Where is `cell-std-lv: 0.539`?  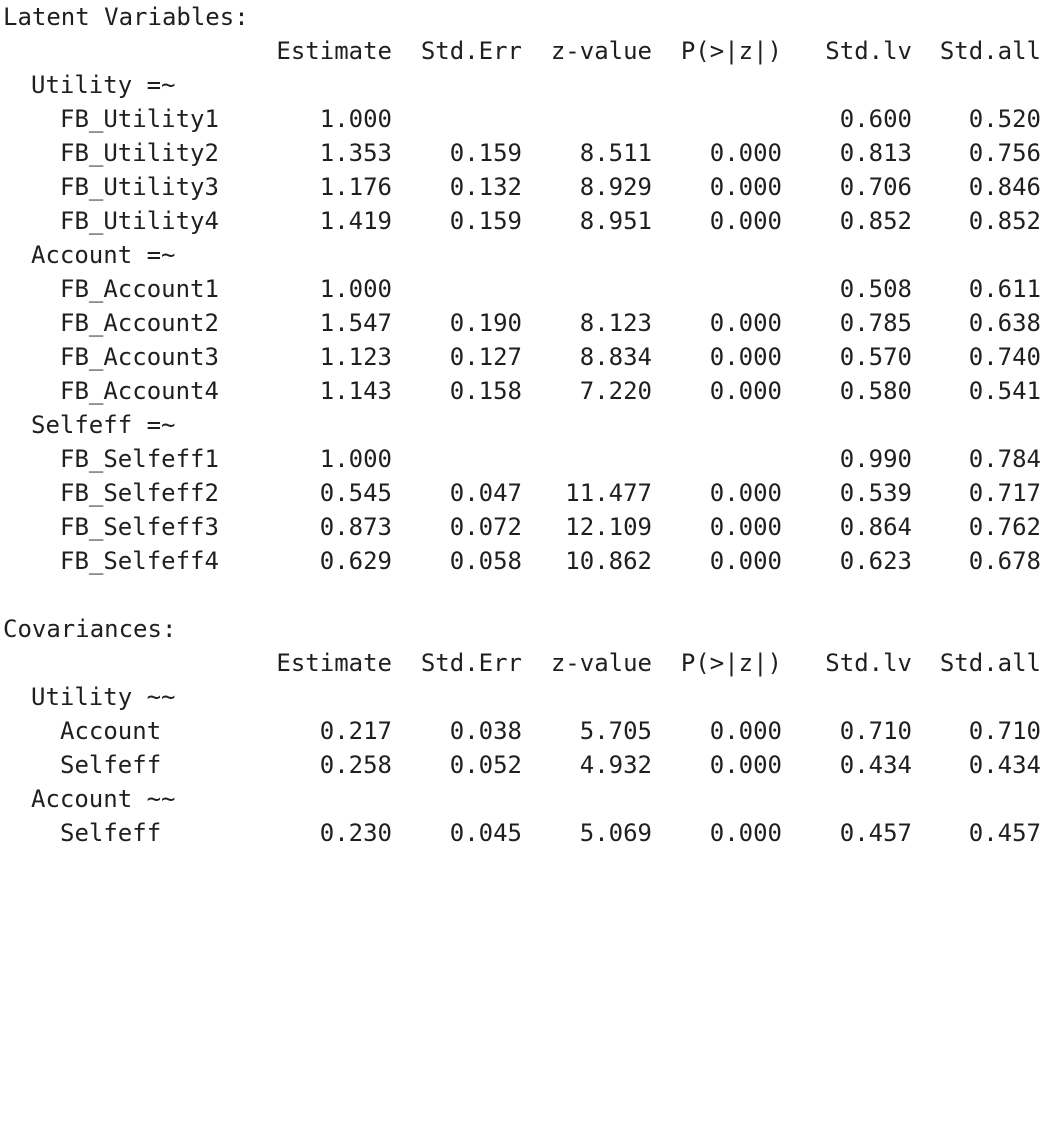
cell-std-lv: 0.539 is located at coordinates (875, 493).